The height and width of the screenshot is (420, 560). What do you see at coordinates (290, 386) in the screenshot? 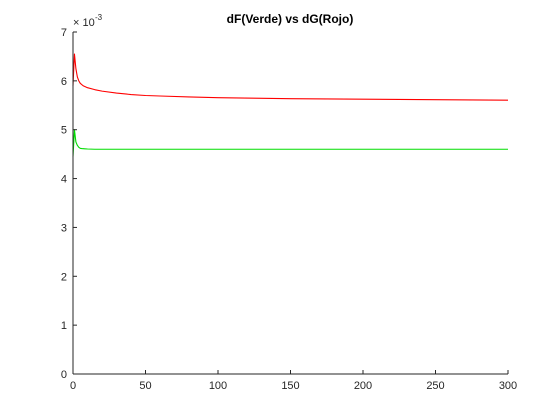
I see `x-tick-label: 150` at bounding box center [290, 386].